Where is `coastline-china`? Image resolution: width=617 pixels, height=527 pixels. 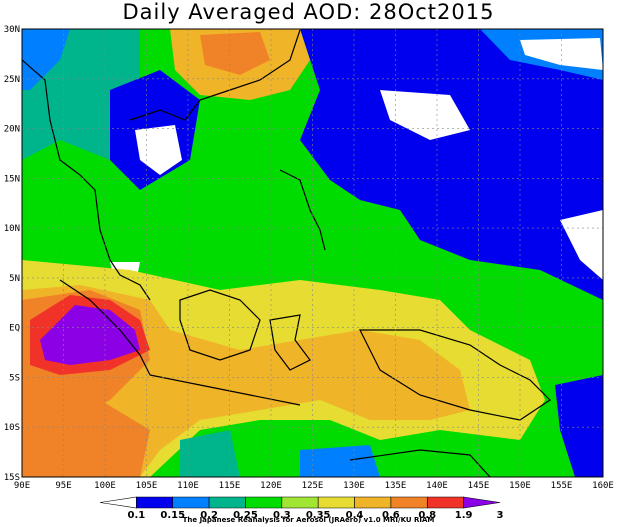
coastline-china is located at coordinates (215, 75).